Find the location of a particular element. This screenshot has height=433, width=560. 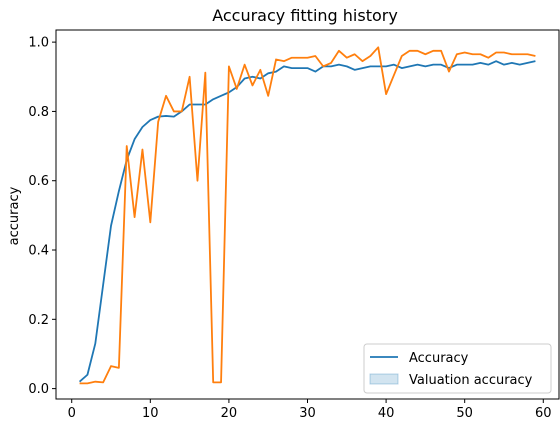

x-tick-label: 30 is located at coordinates (307, 413).